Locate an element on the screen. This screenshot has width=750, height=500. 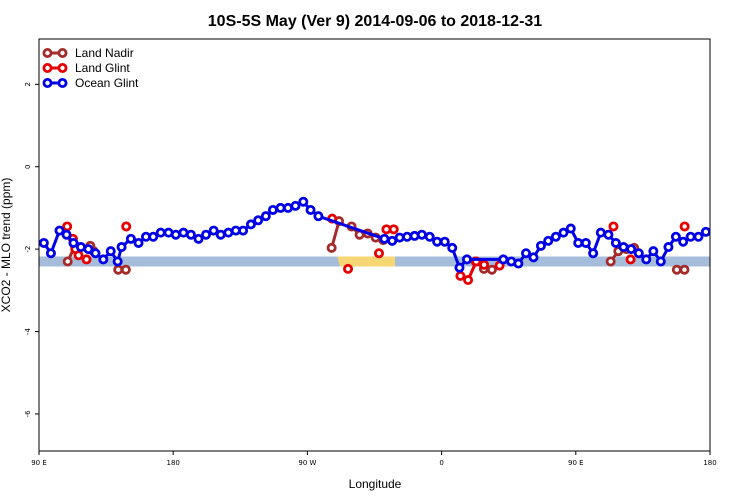
legend-label: Ocean Glint is located at coordinates (107, 83).